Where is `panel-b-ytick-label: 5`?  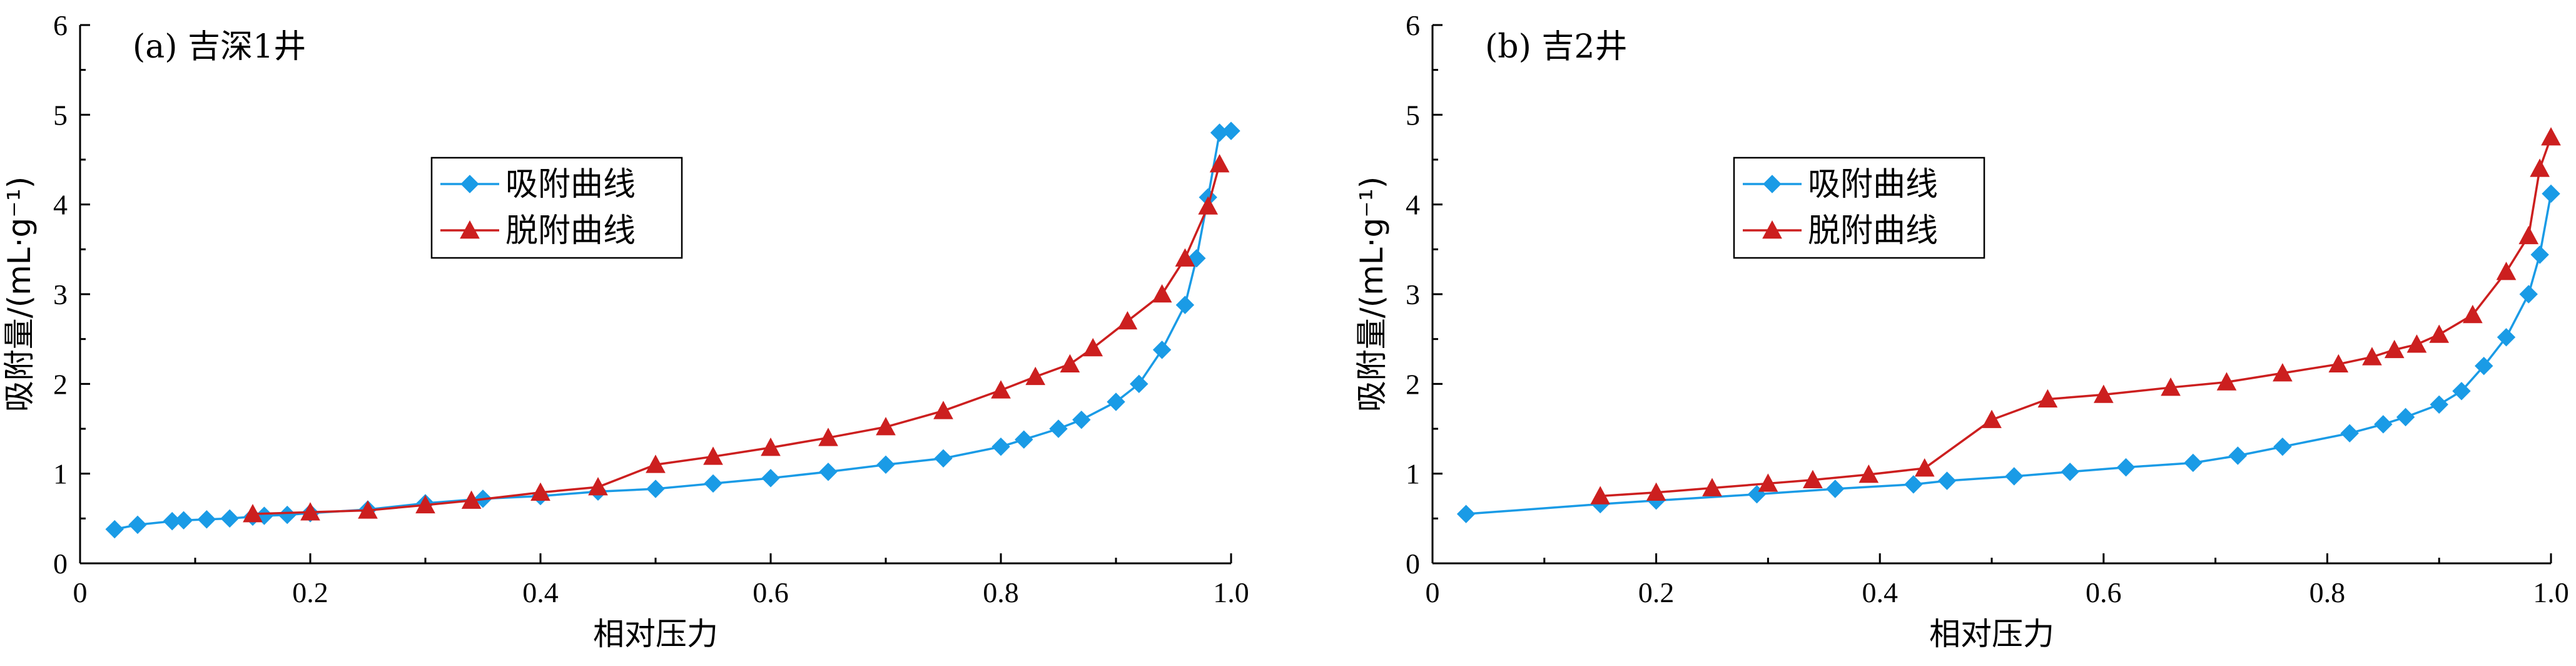
panel-b-ytick-label: 5 is located at coordinates (1413, 115).